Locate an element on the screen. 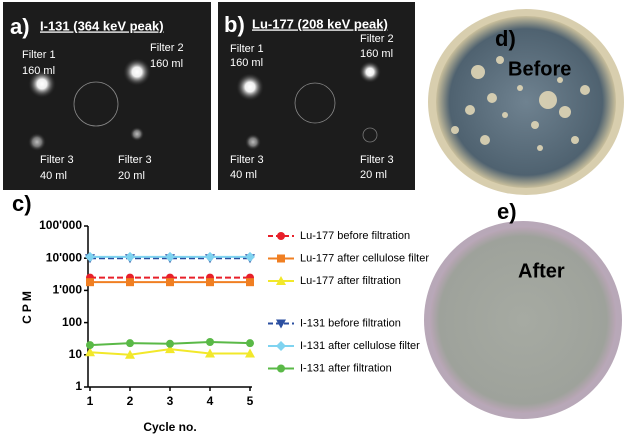 The height and width of the screenshot is (443, 635). panel-label: b) is located at coordinates (234, 24).